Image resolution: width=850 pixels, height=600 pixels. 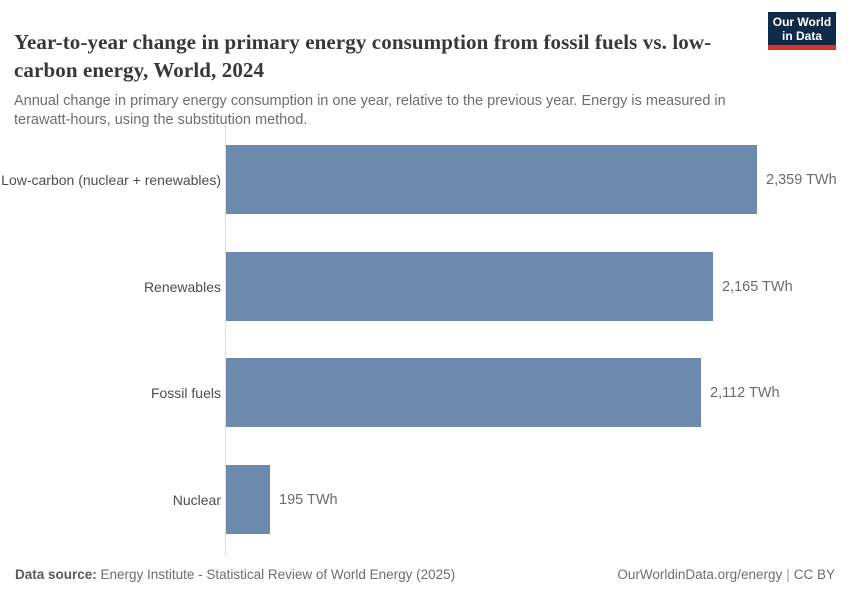 I want to click on owid-logo-line1: Our World, so click(x=802, y=21).